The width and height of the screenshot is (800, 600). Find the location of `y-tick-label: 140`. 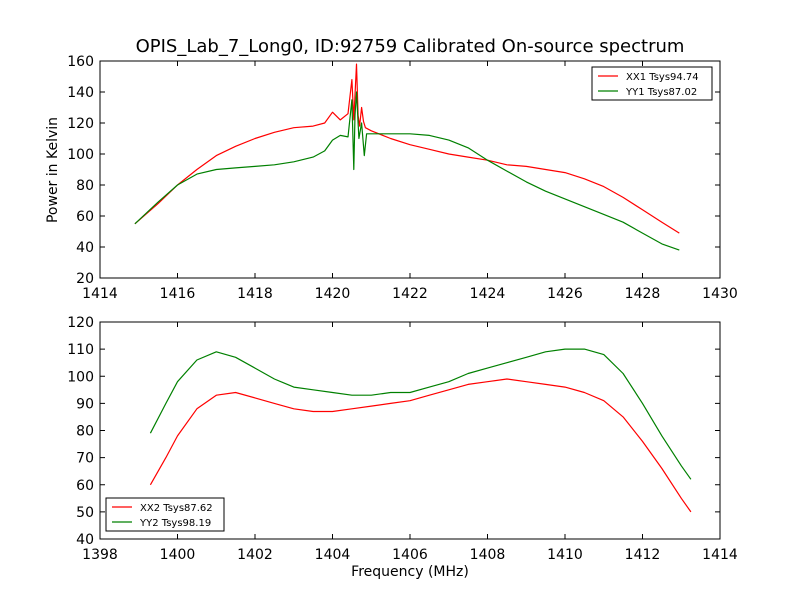

y-tick-label: 140 is located at coordinates (80, 93).